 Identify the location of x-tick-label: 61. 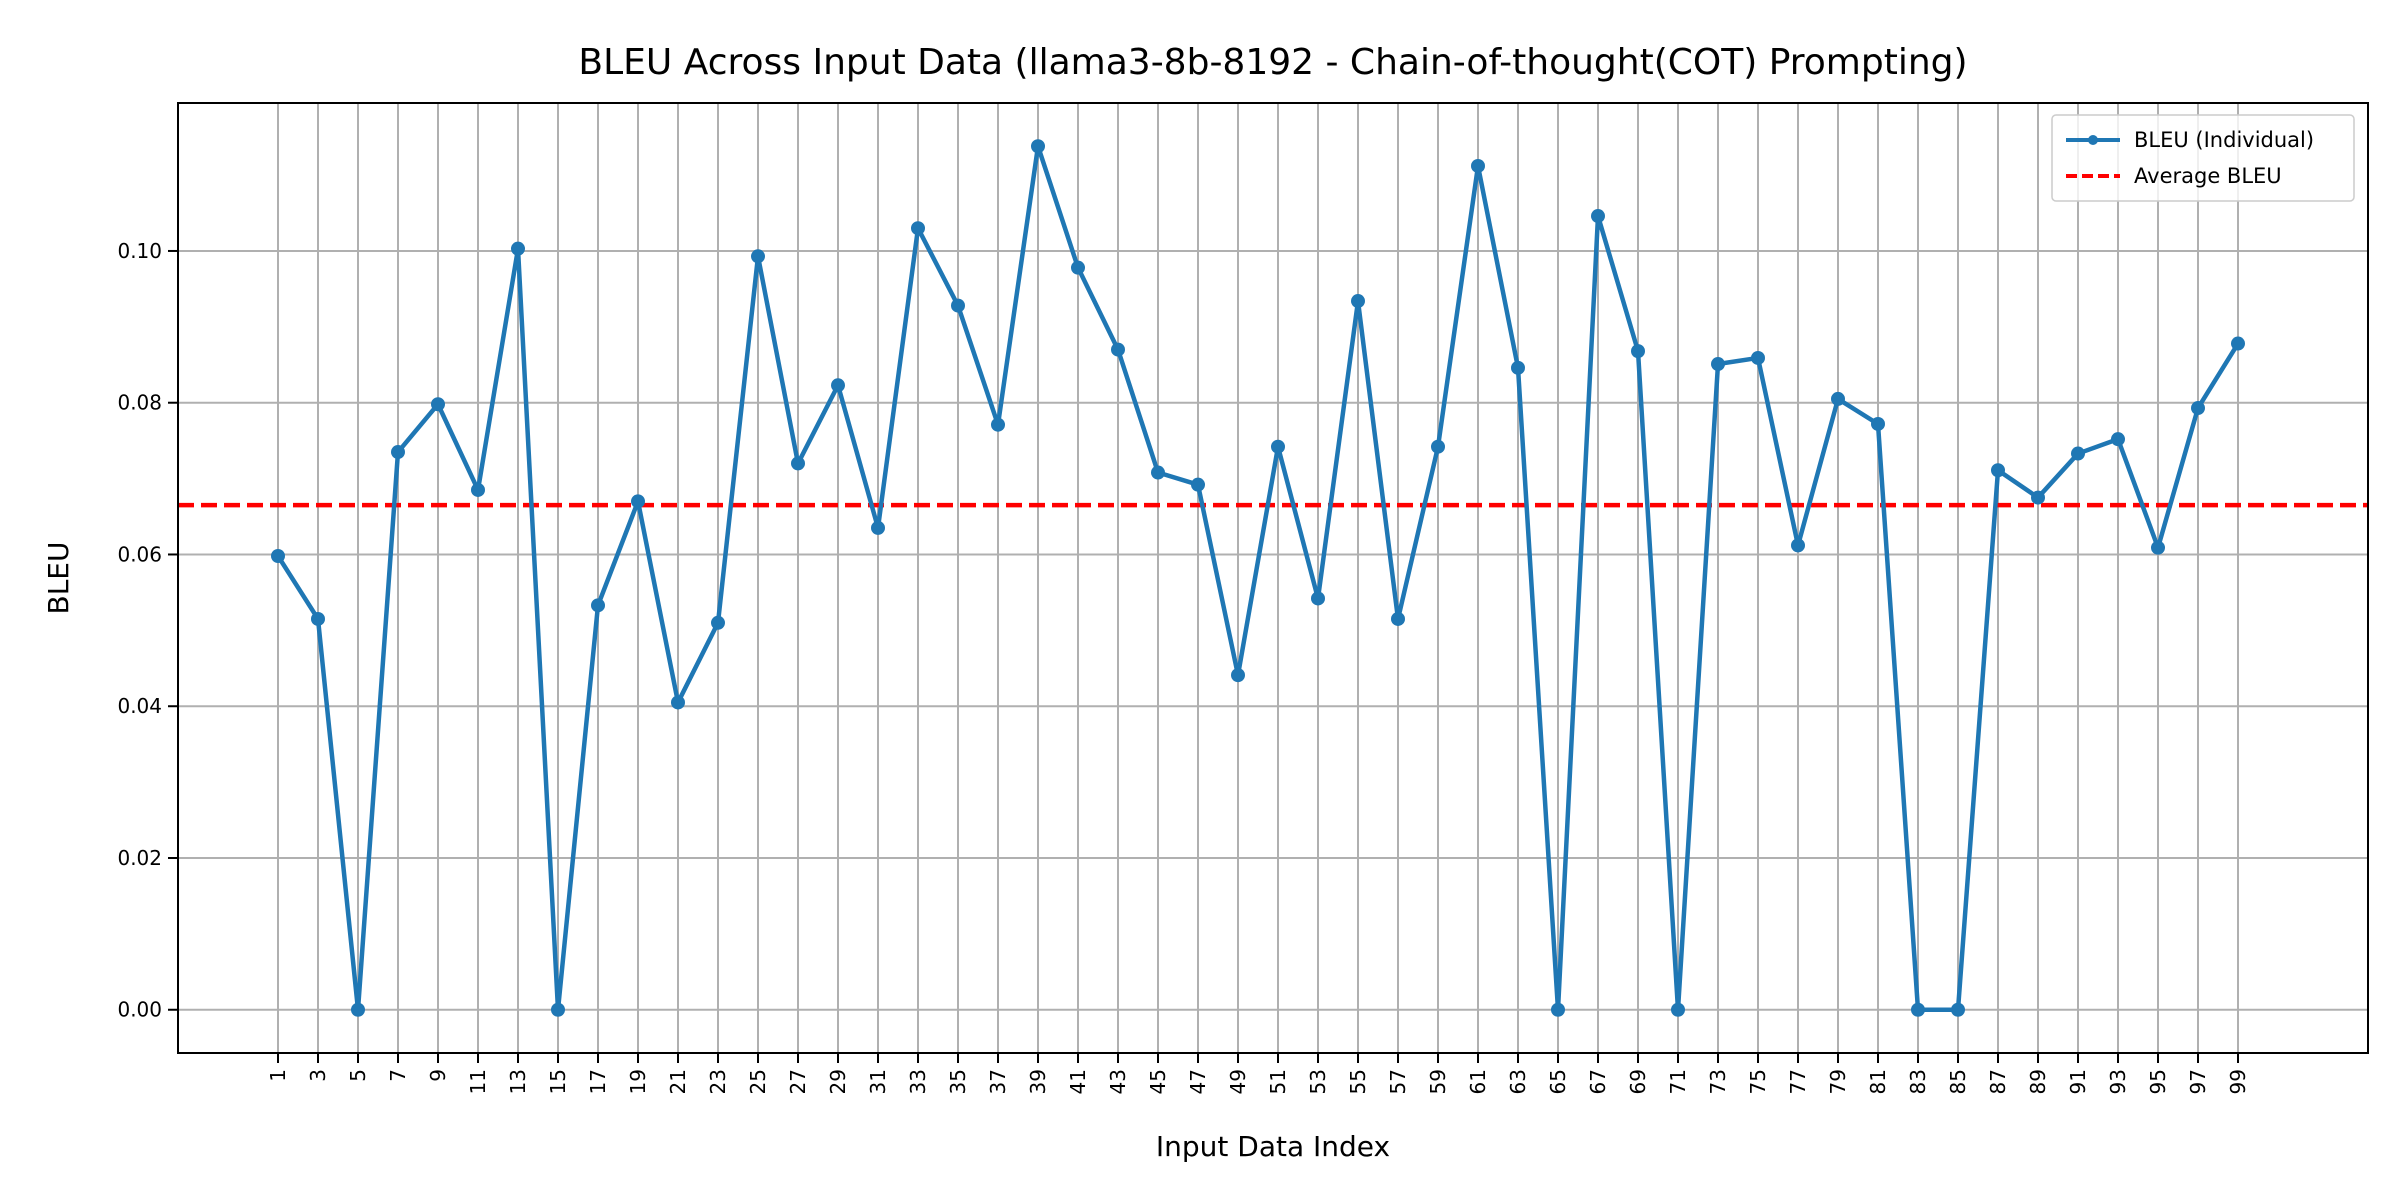
(1478, 1081).